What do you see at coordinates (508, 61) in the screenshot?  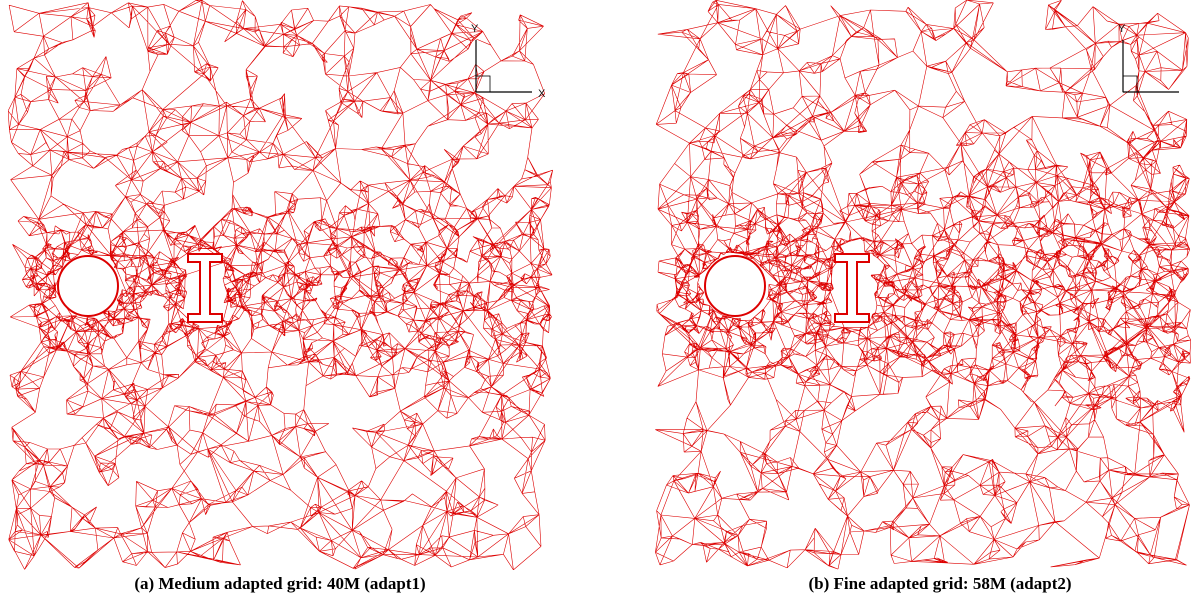 I see `axis-triad-a: Y X` at bounding box center [508, 61].